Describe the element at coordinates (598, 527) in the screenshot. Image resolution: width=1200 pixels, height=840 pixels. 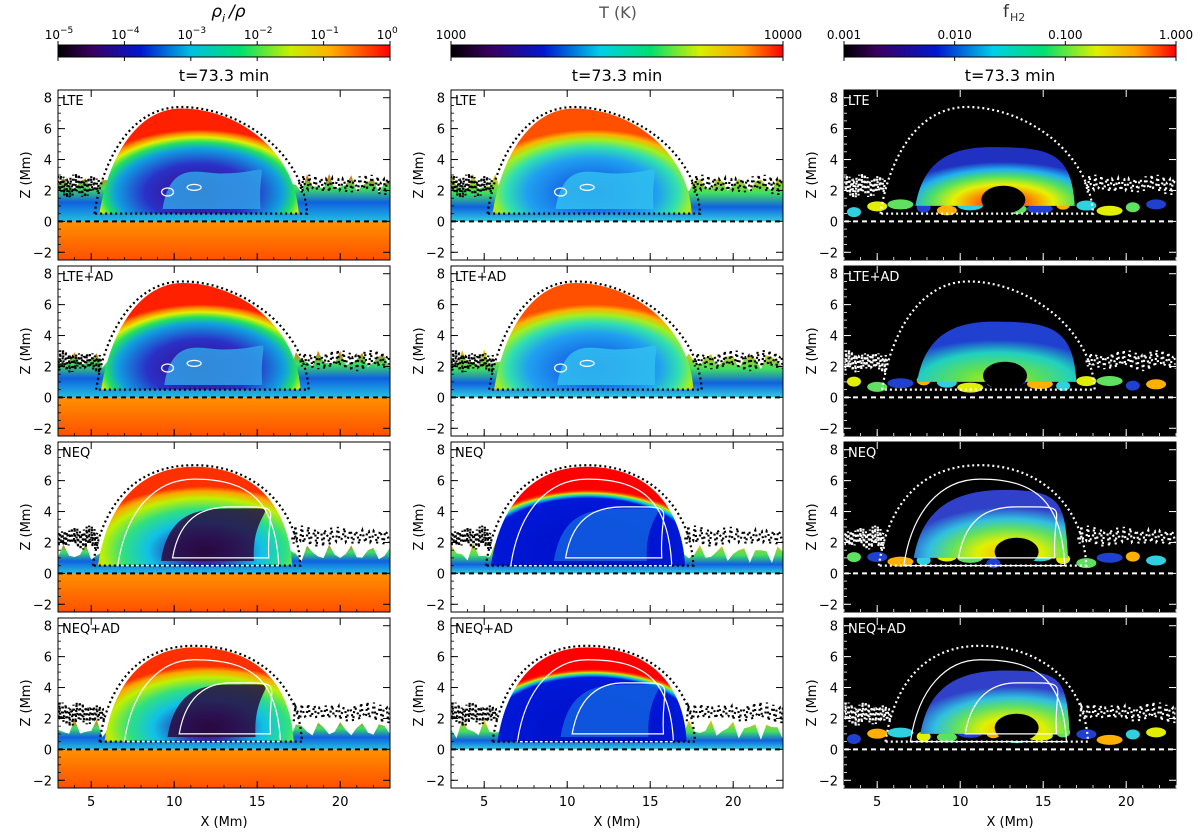
I see `panel-neq-col2: NEQ 8 6 4 2 0 −2 Z (Mm)` at that location.